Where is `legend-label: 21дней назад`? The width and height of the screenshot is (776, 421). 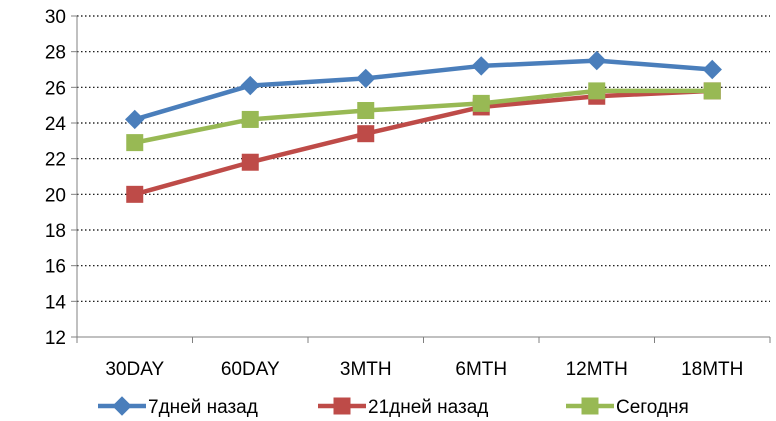 legend-label: 21дней назад is located at coordinates (428, 407).